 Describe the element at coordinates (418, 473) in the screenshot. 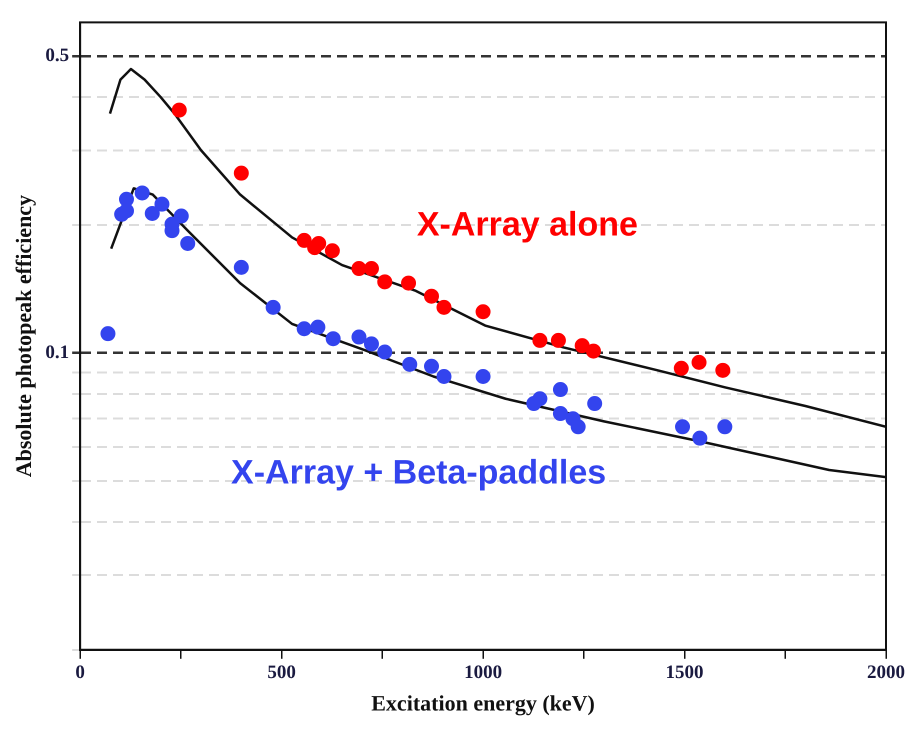

I see `series-label: X-Array + Beta-paddles` at that location.